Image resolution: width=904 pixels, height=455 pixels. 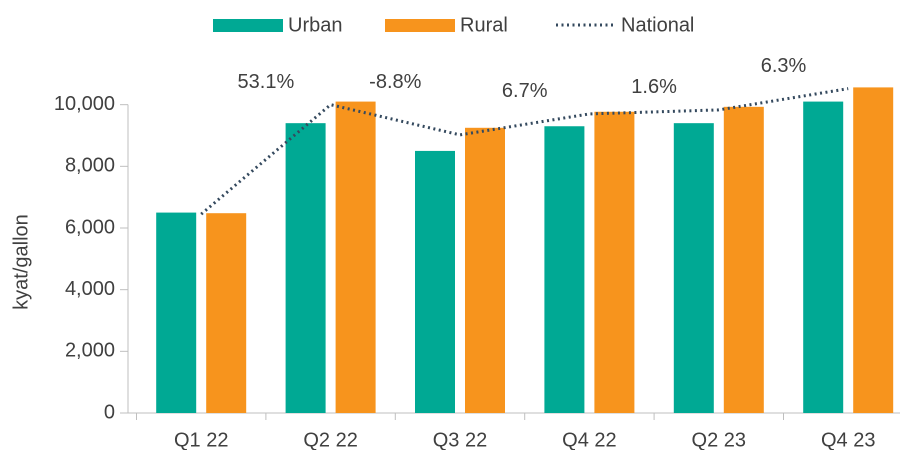 What do you see at coordinates (21, 262) in the screenshot?
I see `y-axis-title: kyat/gallon` at bounding box center [21, 262].